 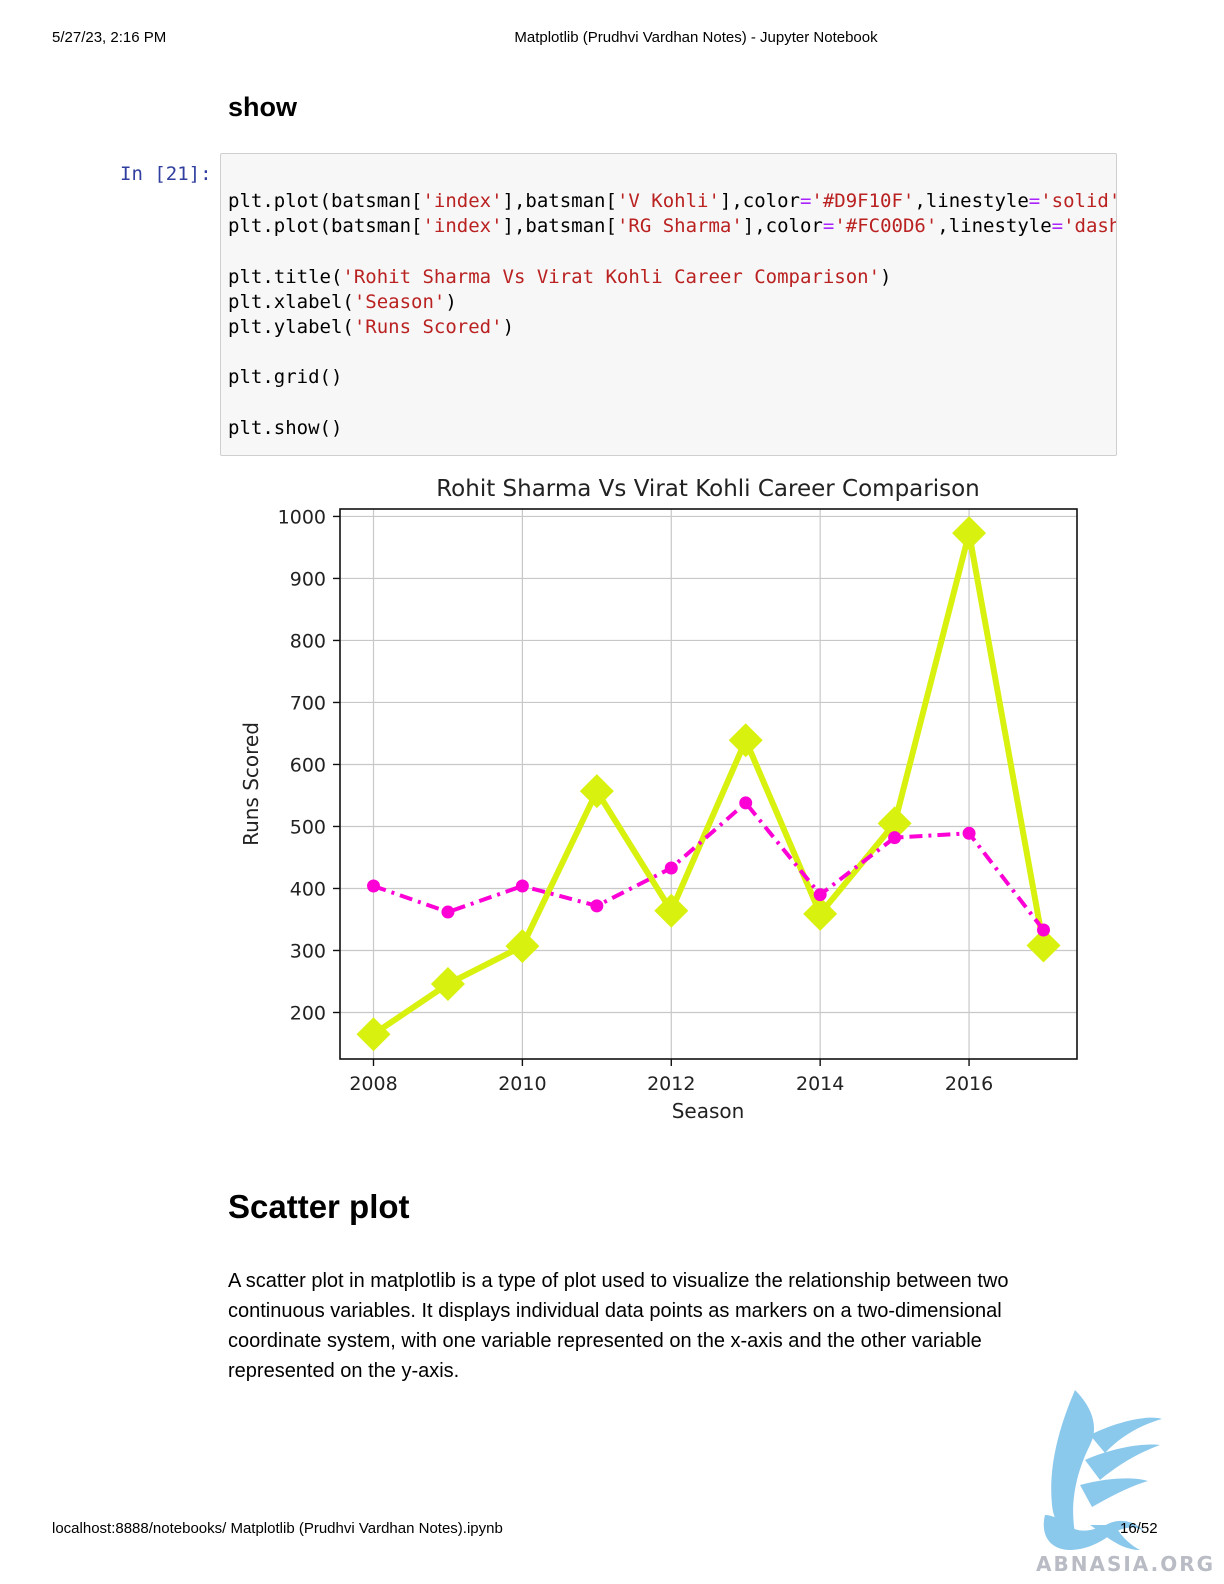 What do you see at coordinates (969, 1084) in the screenshot?
I see `x-tick-label: 2016` at bounding box center [969, 1084].